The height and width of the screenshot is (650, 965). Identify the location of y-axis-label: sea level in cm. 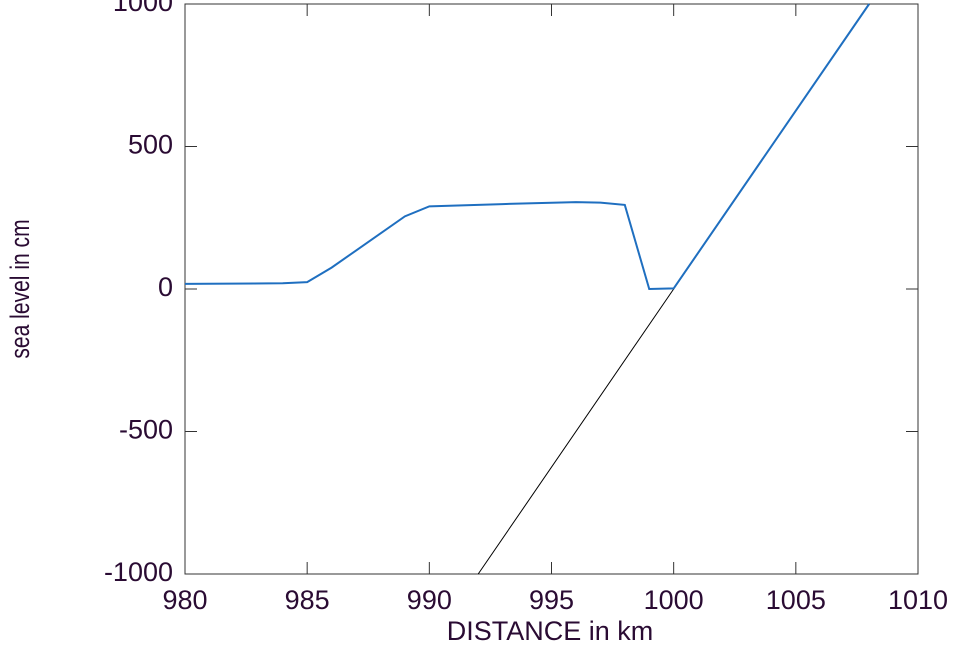
(21, 288).